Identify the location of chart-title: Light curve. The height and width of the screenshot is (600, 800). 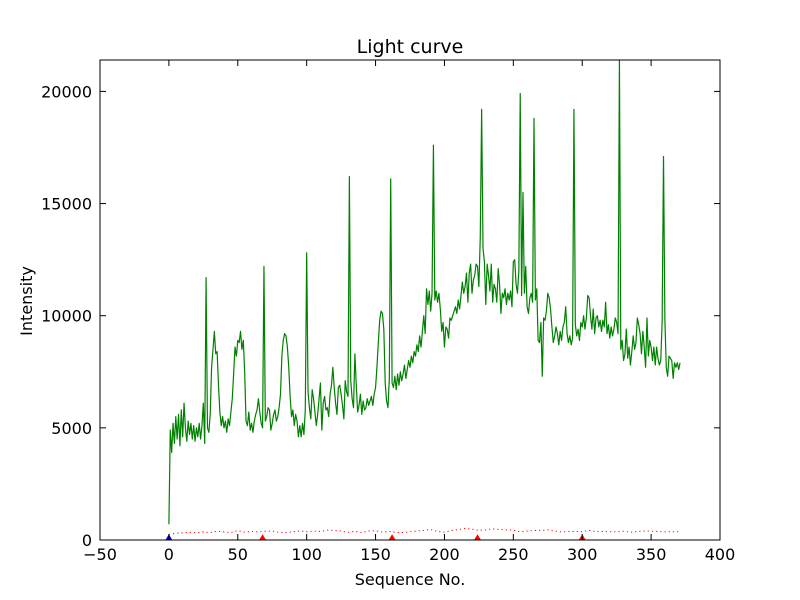
(410, 47).